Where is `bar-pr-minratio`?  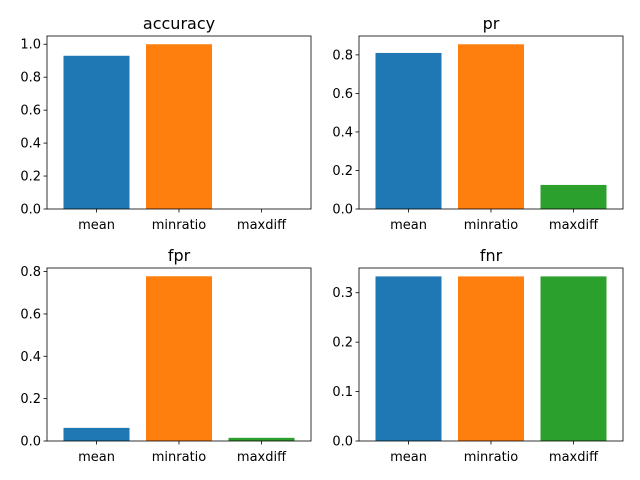
bar-pr-minratio is located at coordinates (491, 126).